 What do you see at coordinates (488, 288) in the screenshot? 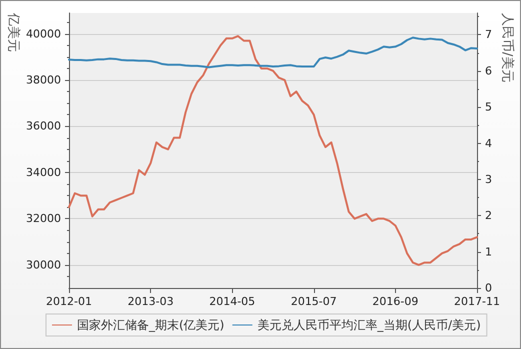
I see `y2-tick-label: 0` at bounding box center [488, 288].